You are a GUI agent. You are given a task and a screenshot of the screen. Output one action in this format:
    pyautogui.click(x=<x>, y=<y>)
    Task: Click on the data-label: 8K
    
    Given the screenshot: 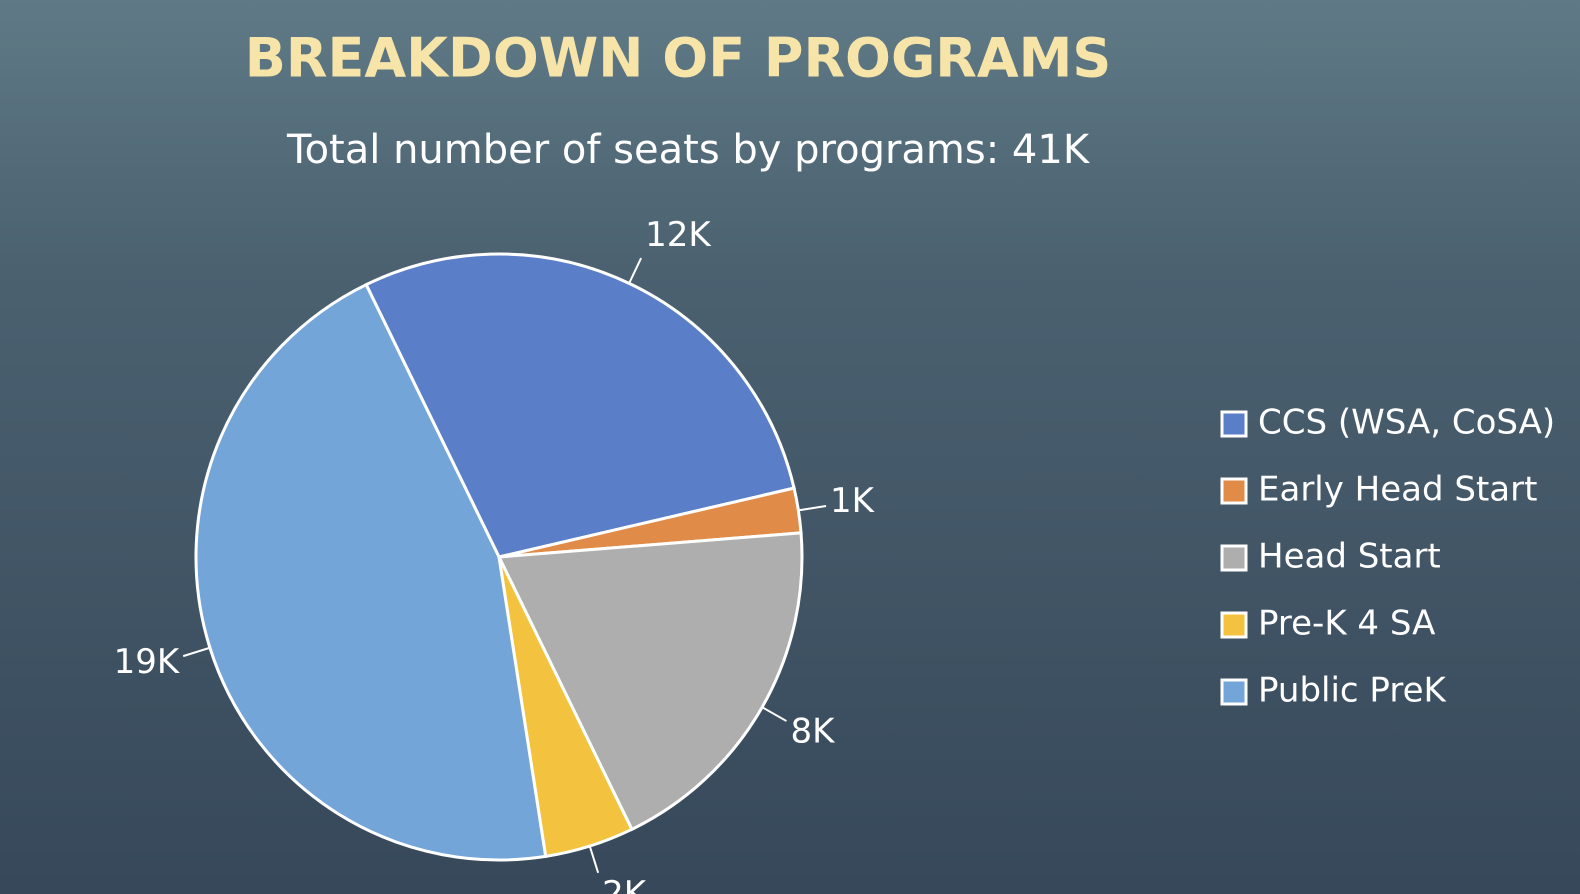 What is the action you would take?
    pyautogui.click(x=813, y=731)
    